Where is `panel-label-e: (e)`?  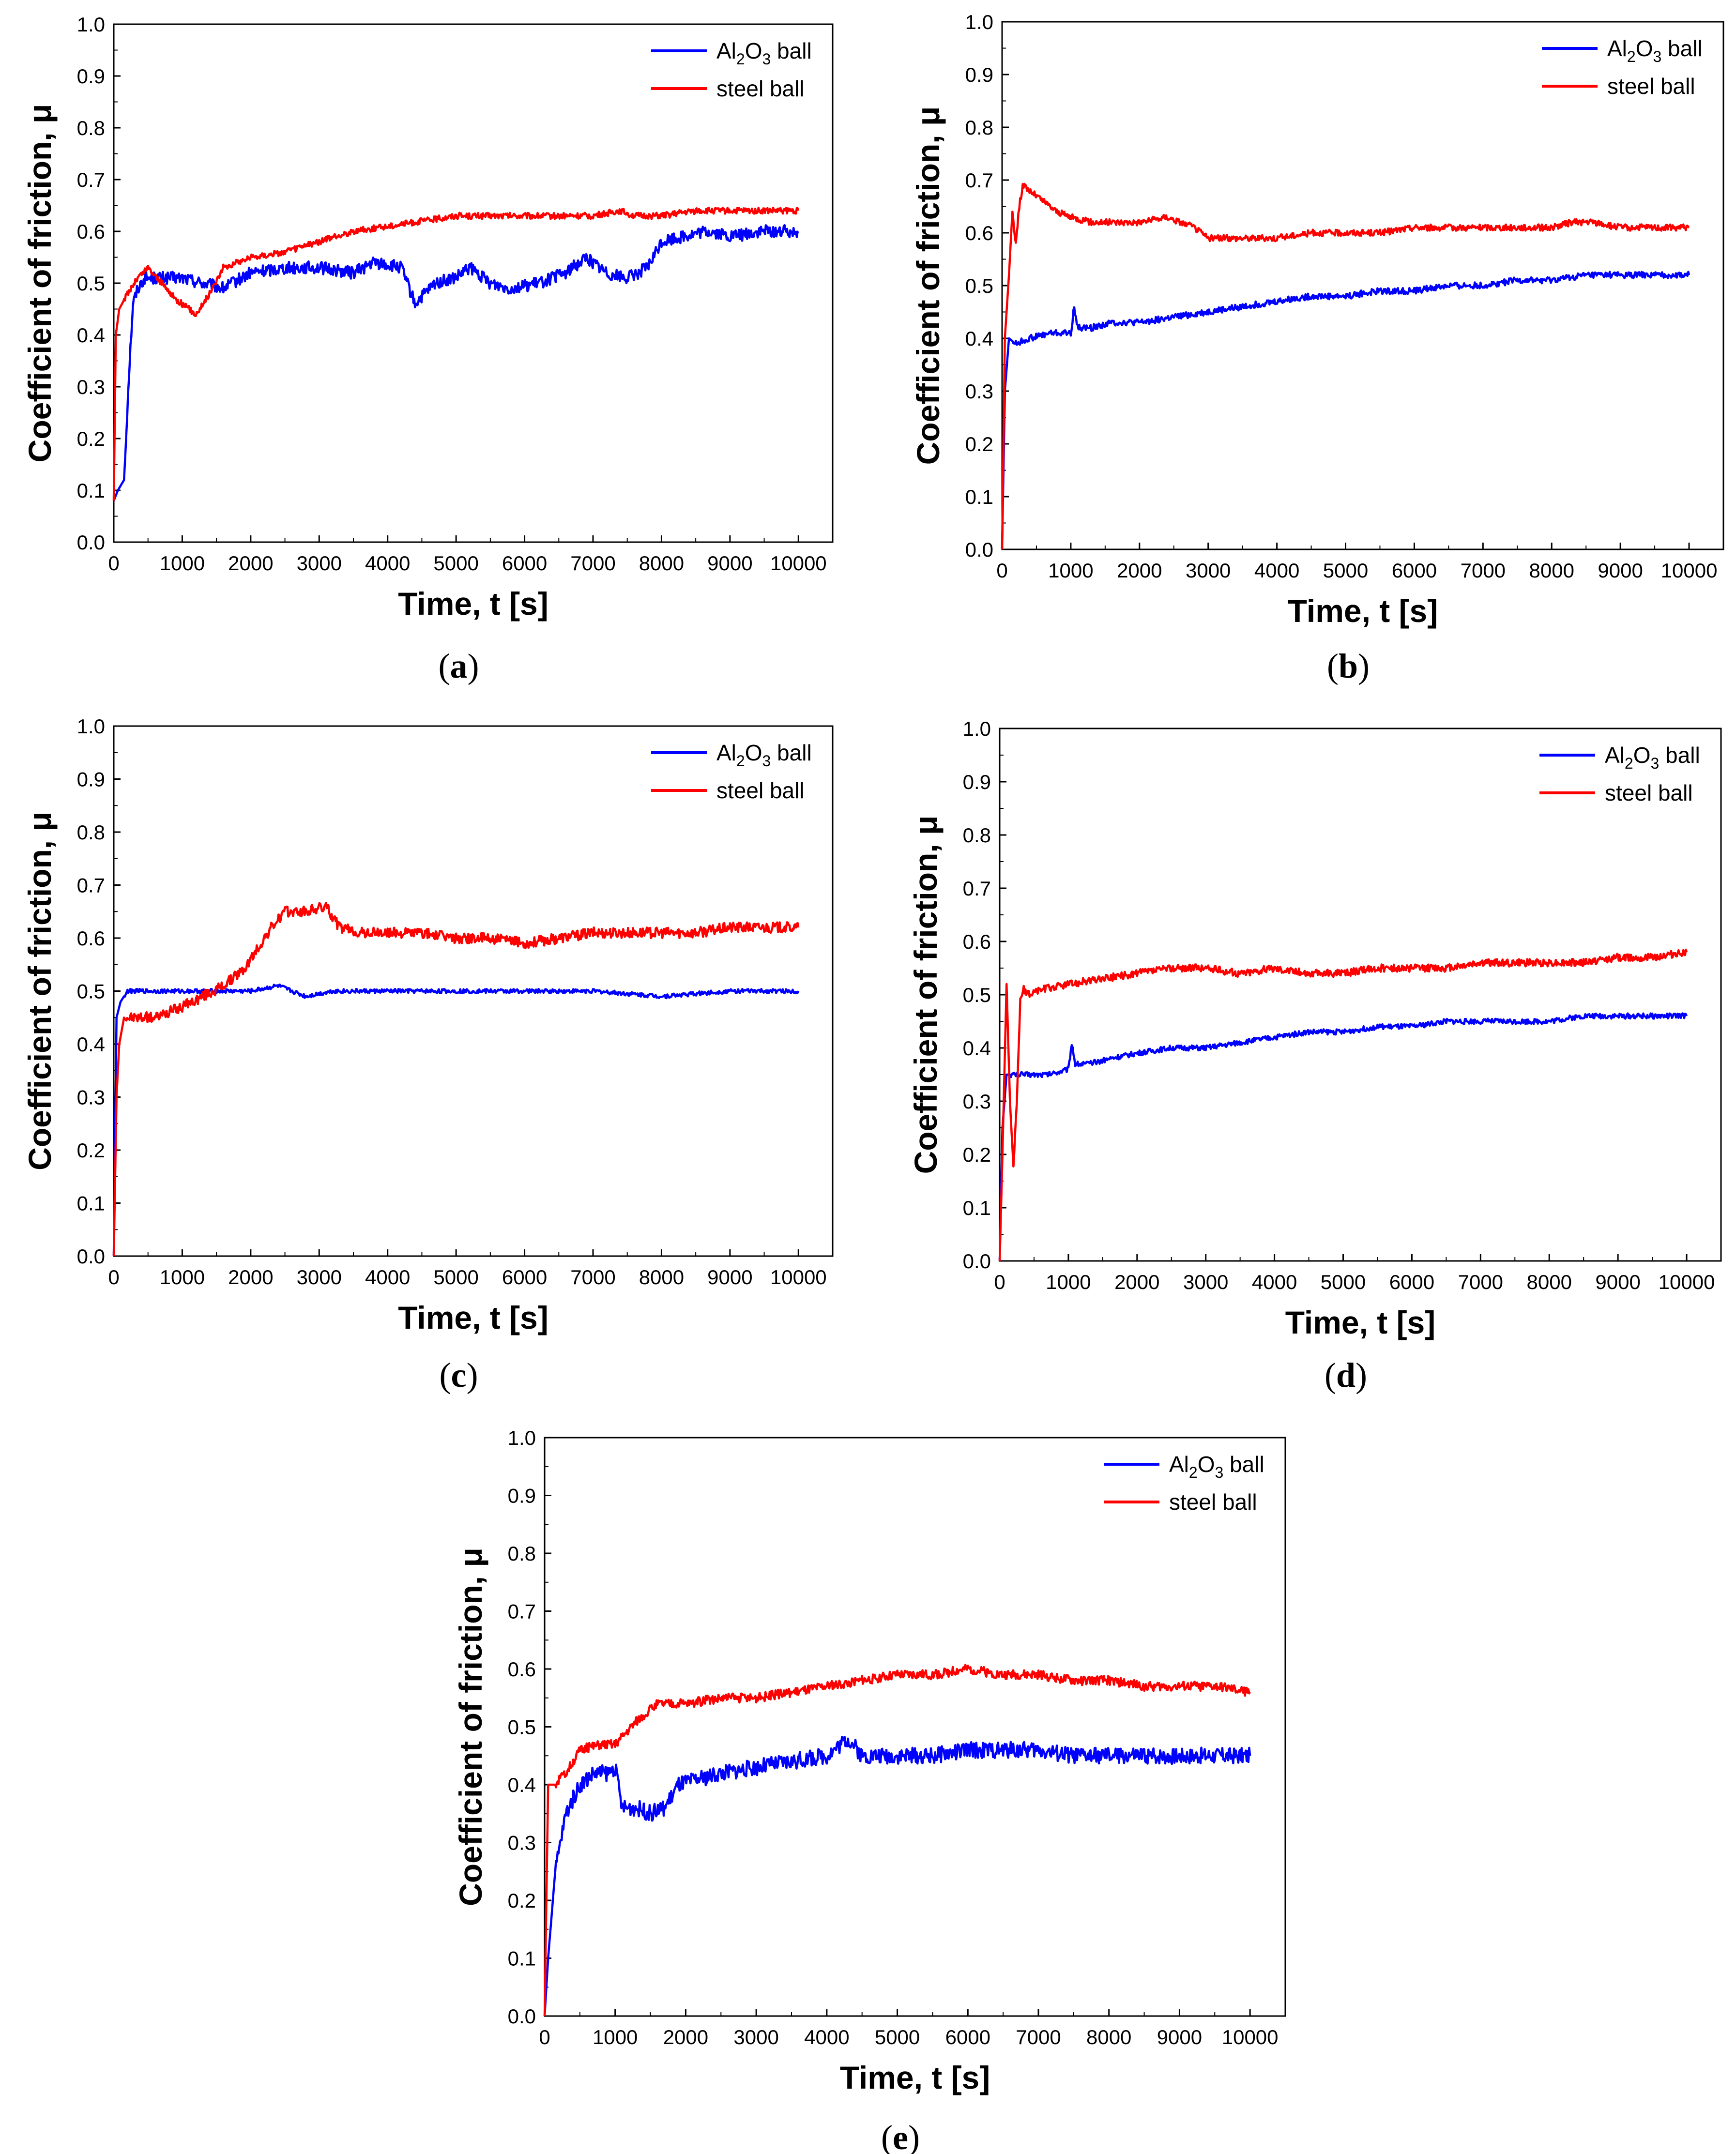 panel-label-e: (e) is located at coordinates (900, 2136).